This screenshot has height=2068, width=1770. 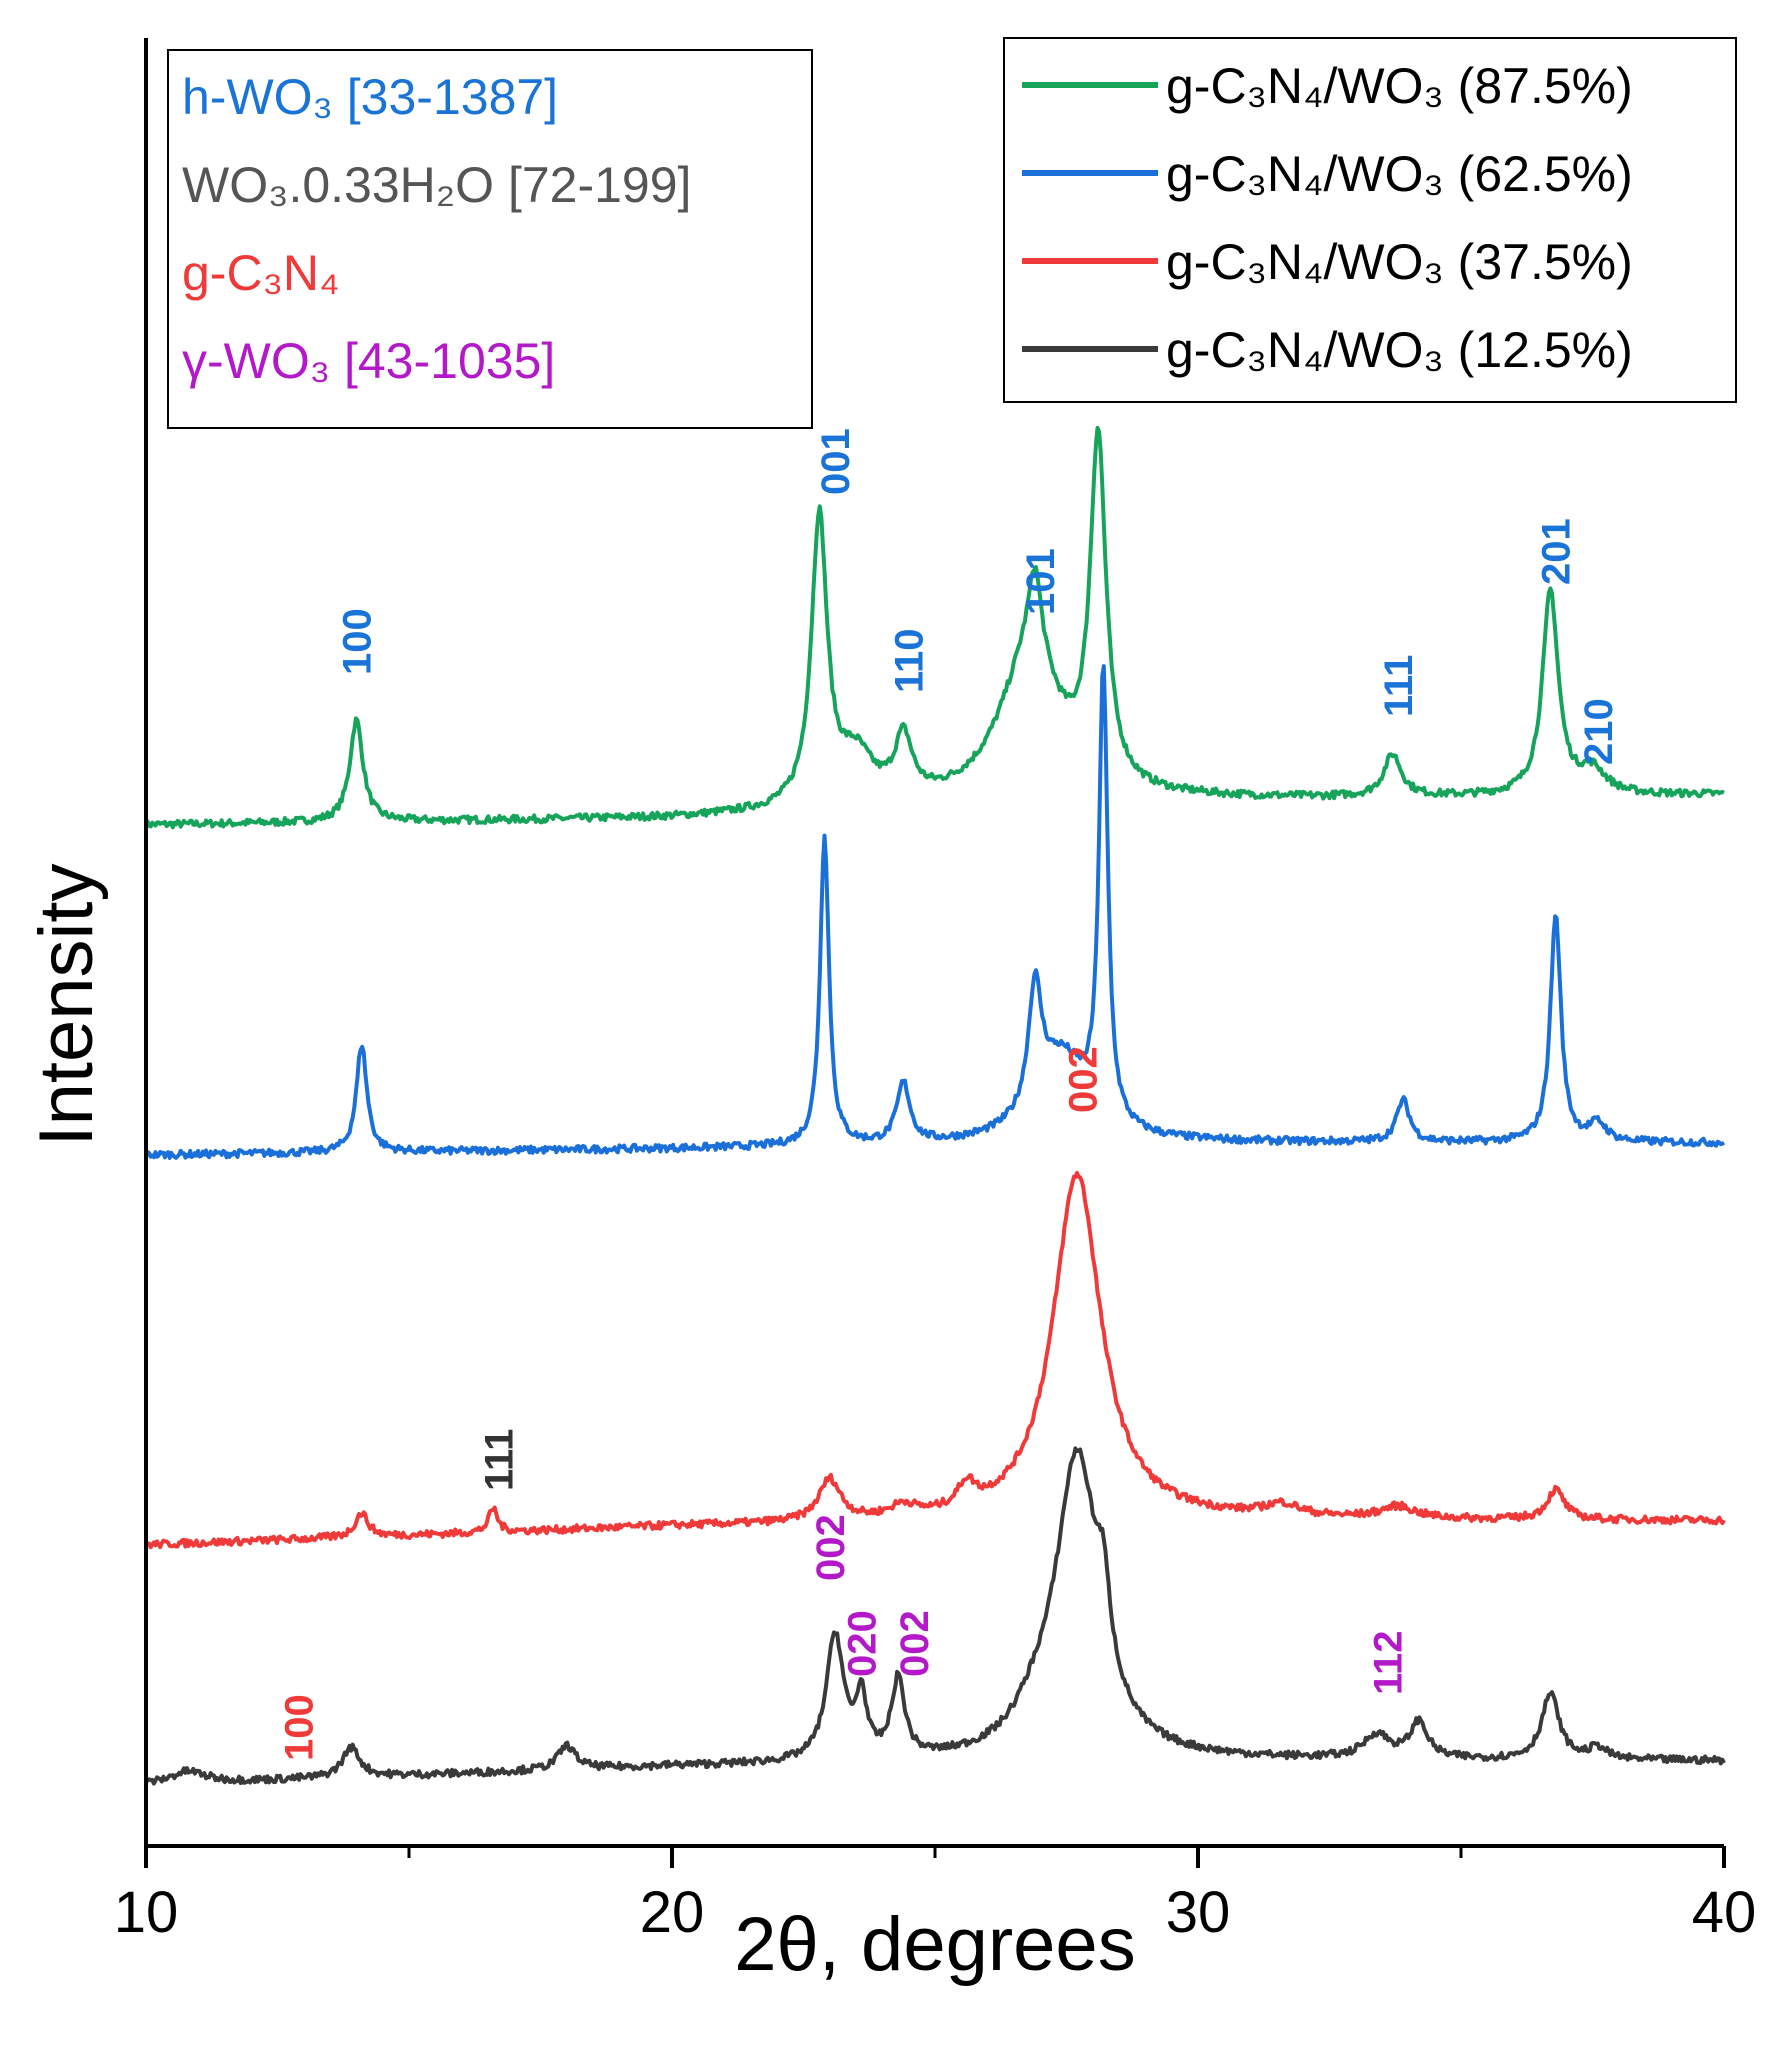 What do you see at coordinates (1041, 581) in the screenshot?
I see `peak-label: 101` at bounding box center [1041, 581].